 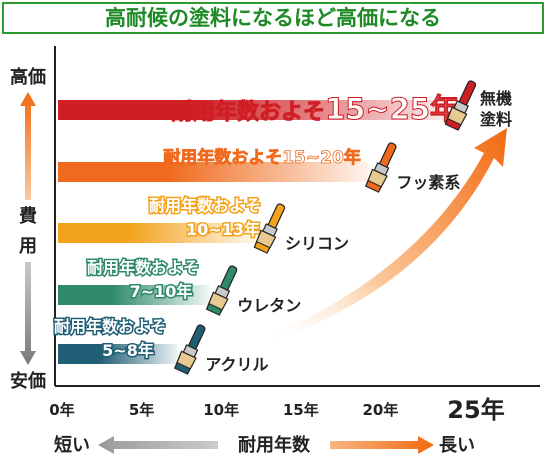 What do you see at coordinates (28, 381) in the screenshot?
I see `y-bottom-label: 安価` at bounding box center [28, 381].